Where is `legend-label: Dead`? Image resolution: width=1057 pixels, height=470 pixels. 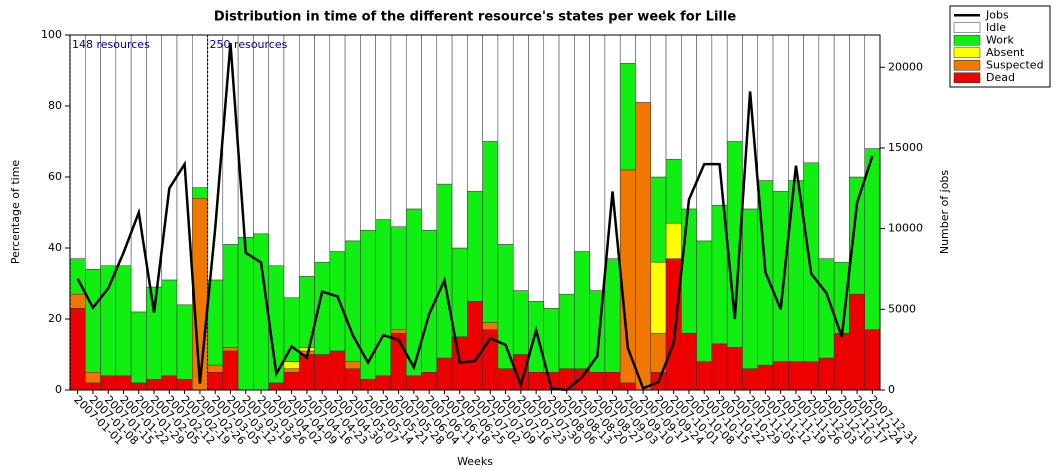
legend-label: Dead is located at coordinates (1000, 77).